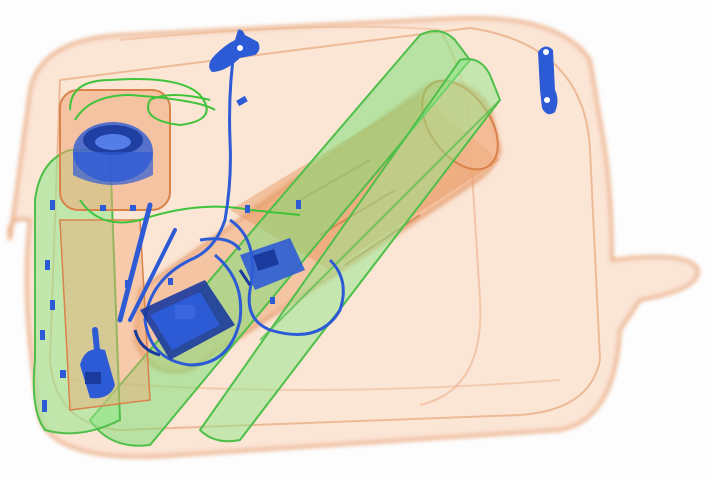  I want to click on top-clip, so click(234, 68).